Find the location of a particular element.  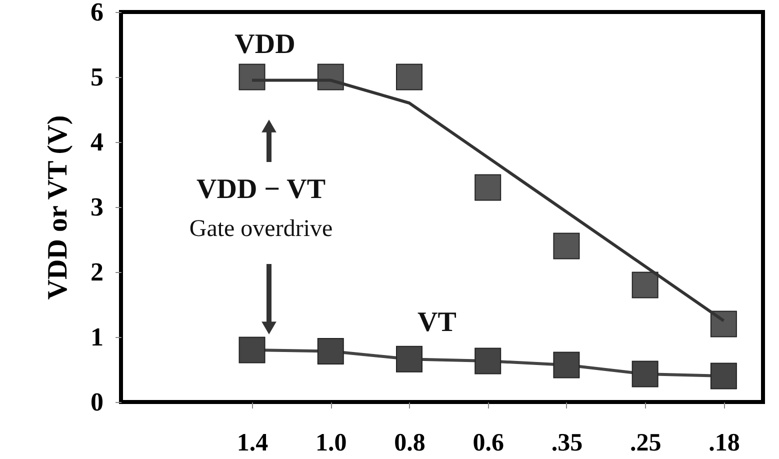

x-tick-label: .35 is located at coordinates (567, 443).